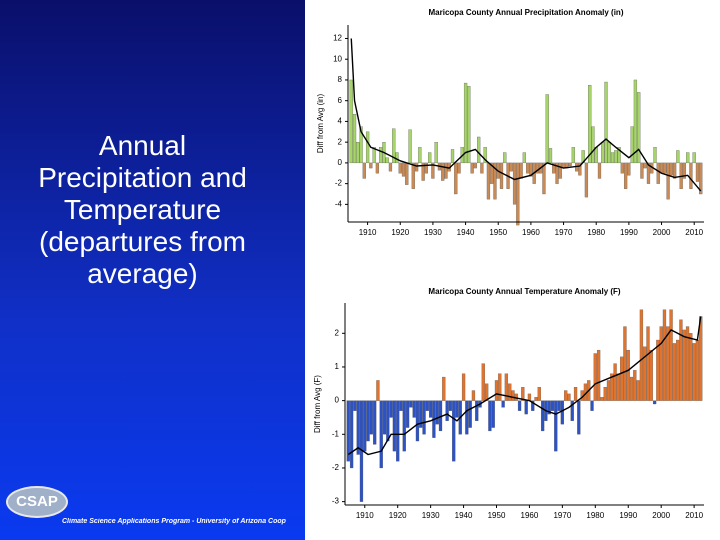 Image resolution: width=720 pixels, height=540 pixels. I want to click on x-tick-label: 1940, so click(466, 232).